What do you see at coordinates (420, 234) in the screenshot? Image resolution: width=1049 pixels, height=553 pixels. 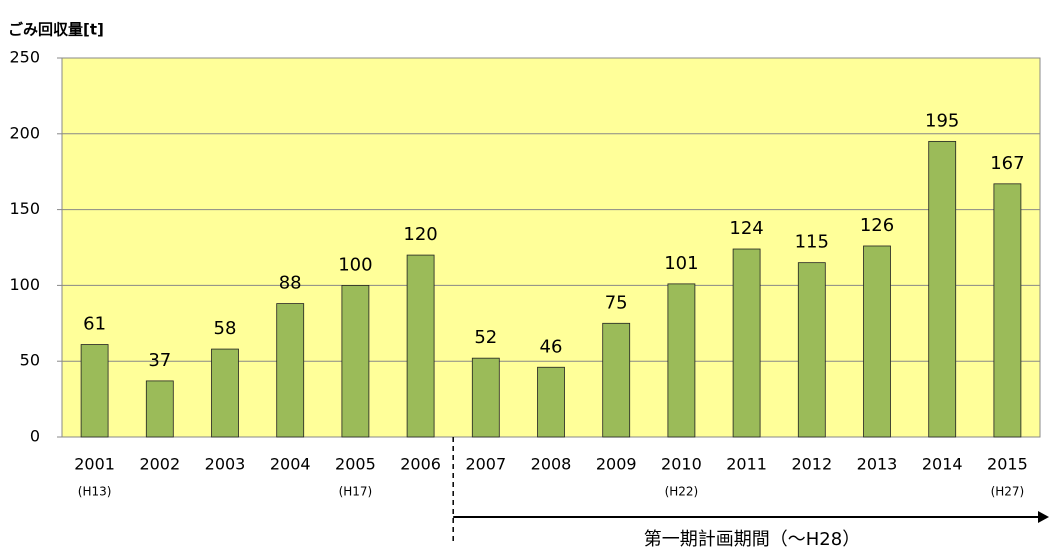 I see `data-label: 120` at bounding box center [420, 234].